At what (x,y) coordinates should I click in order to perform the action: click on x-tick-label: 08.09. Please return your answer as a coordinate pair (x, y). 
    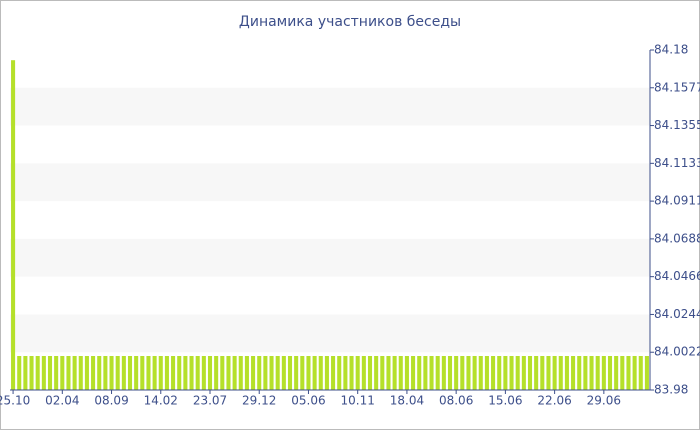
    Looking at the image, I should click on (111, 401).